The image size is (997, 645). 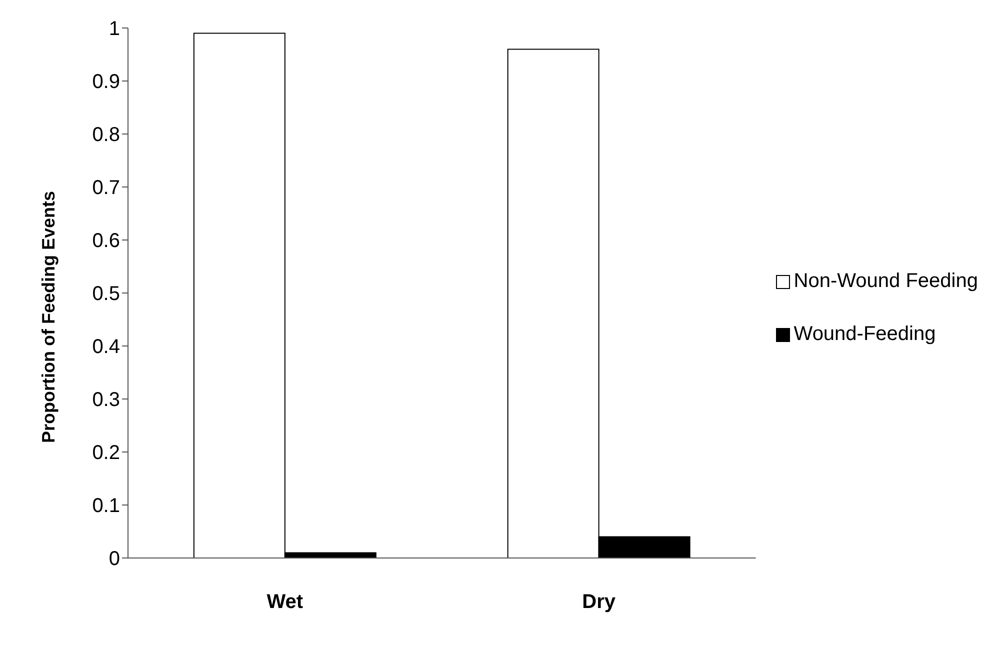 I want to click on y-tick-label: 0.6, so click(x=106, y=241).